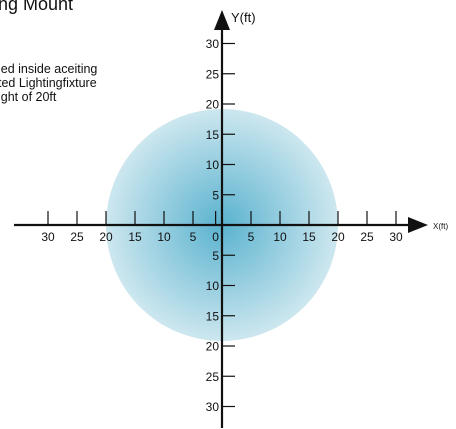 This screenshot has height=429, width=456. Describe the element at coordinates (222, 20) in the screenshot. I see `y-axis-arrow-icon` at that location.